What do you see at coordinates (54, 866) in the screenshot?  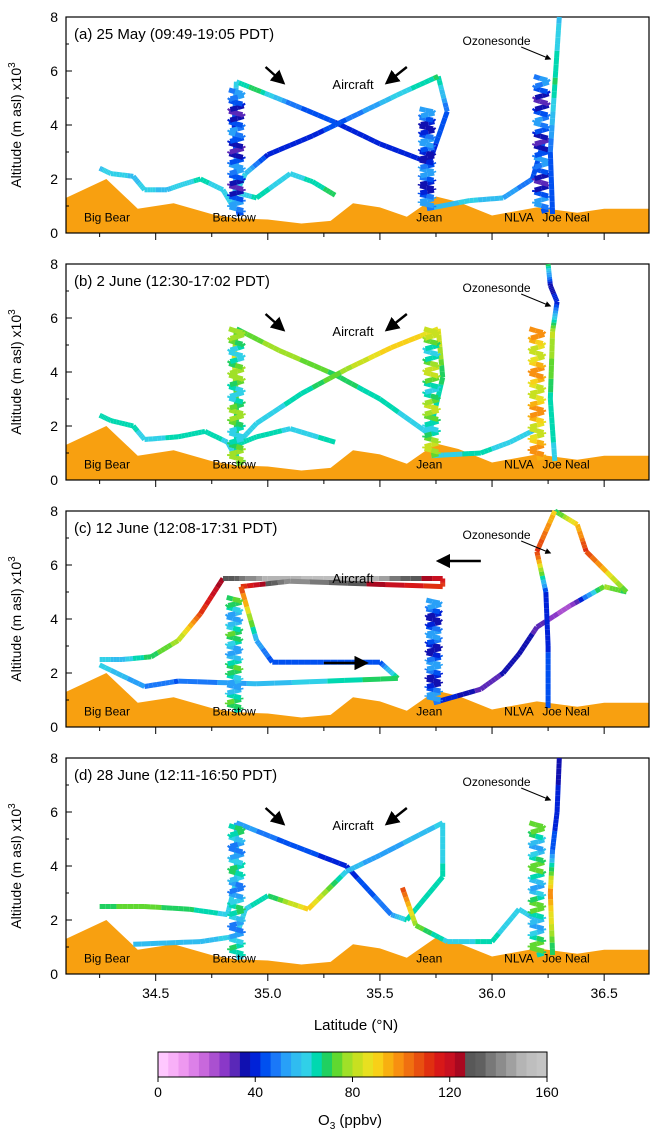 I see `y-tick-label: 4` at bounding box center [54, 866].